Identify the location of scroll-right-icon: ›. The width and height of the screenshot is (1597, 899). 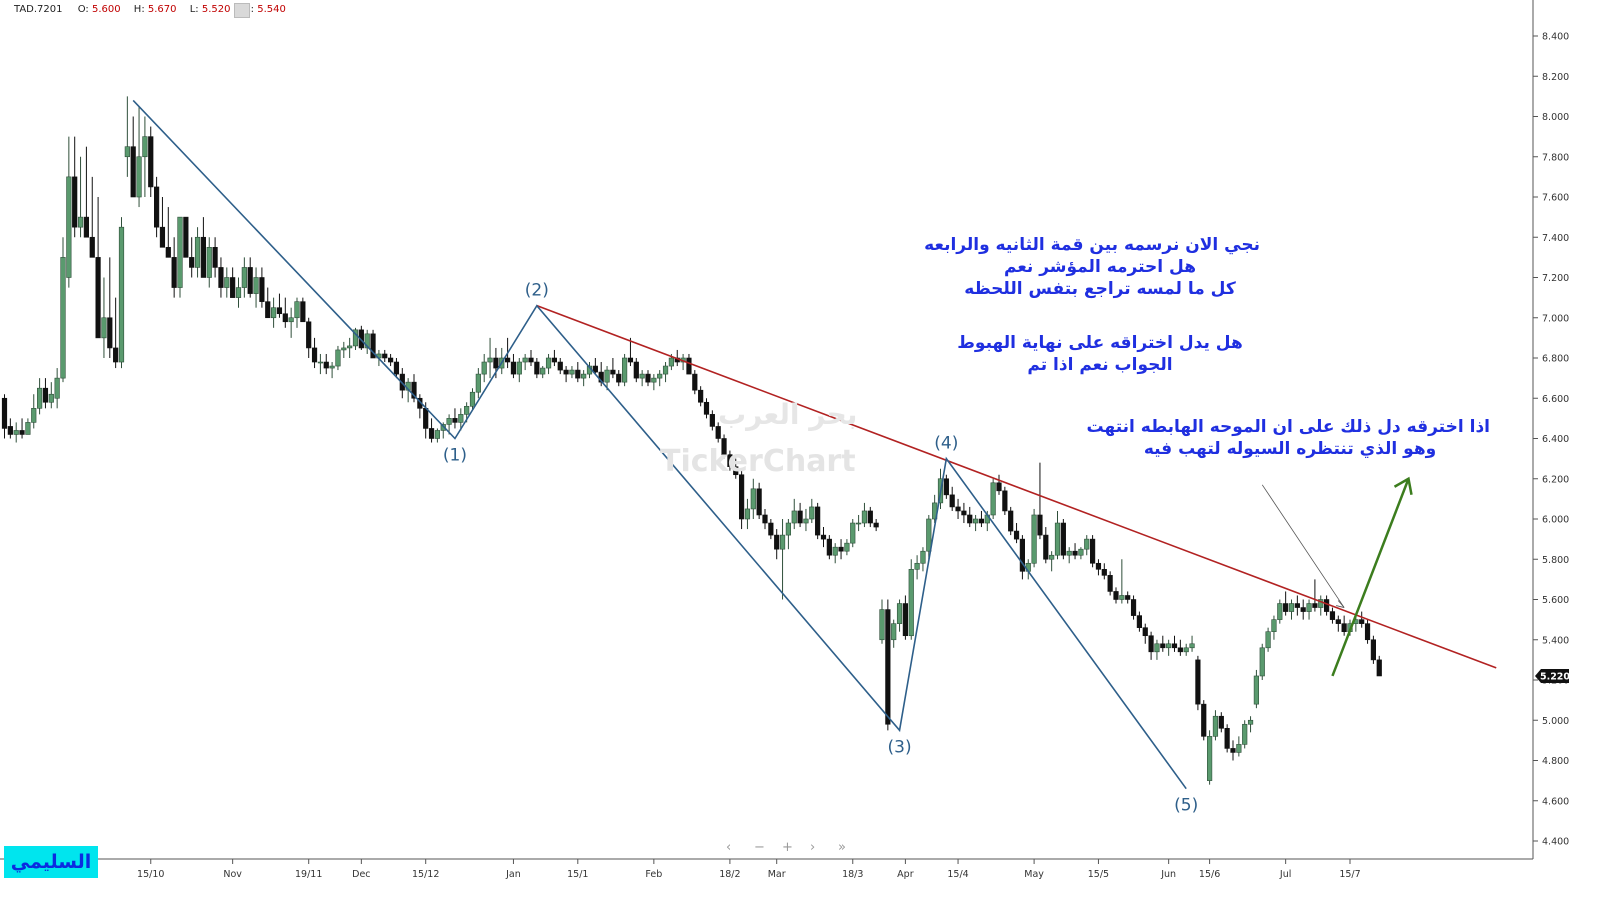
(813, 847).